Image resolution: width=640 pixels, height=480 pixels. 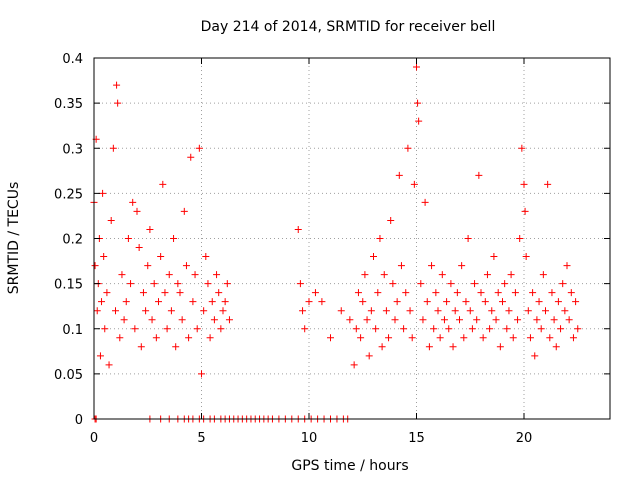 I want to click on x-tick-label: 0, so click(x=94, y=438).